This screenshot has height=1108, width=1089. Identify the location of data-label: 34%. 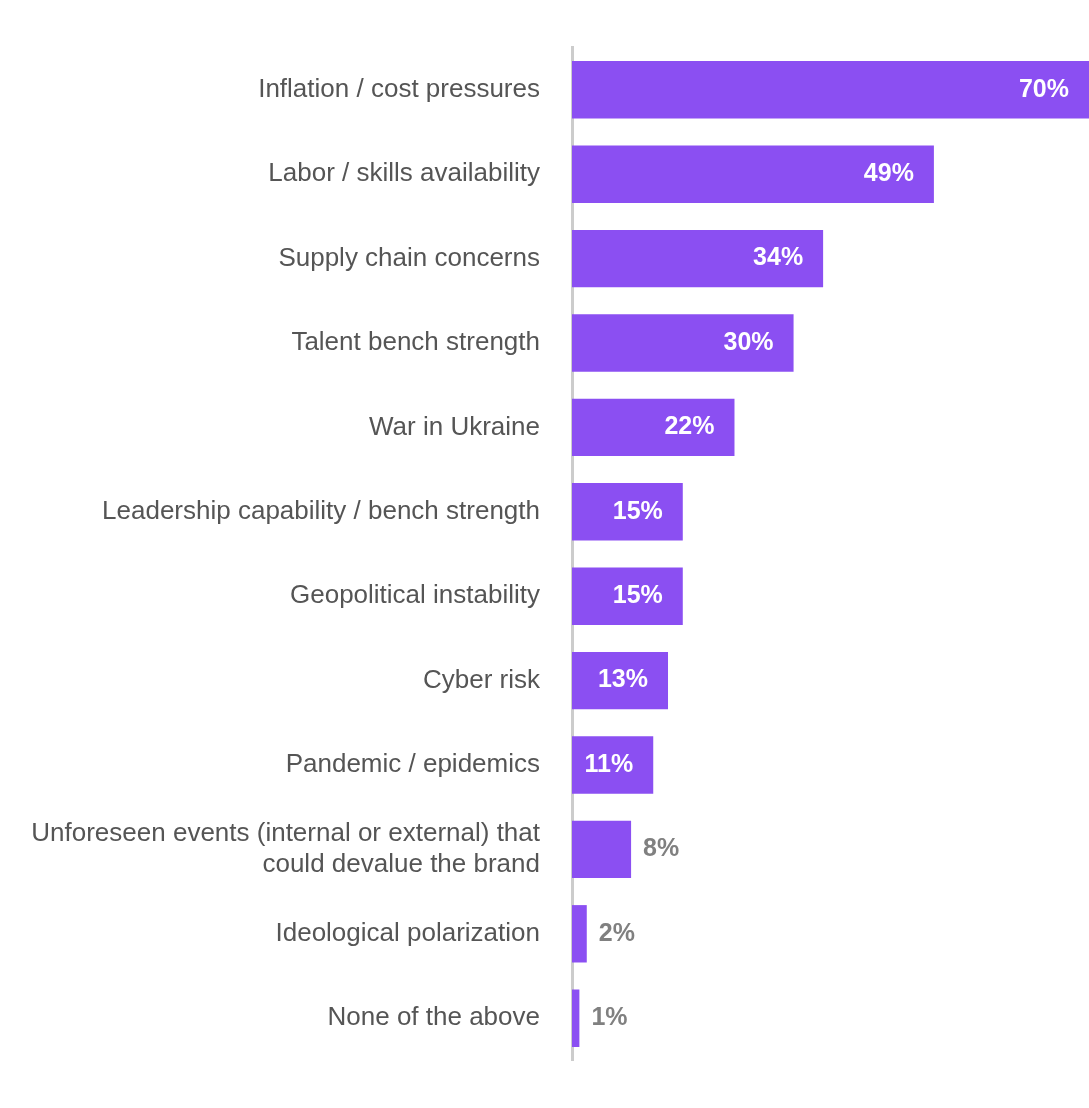
(778, 256).